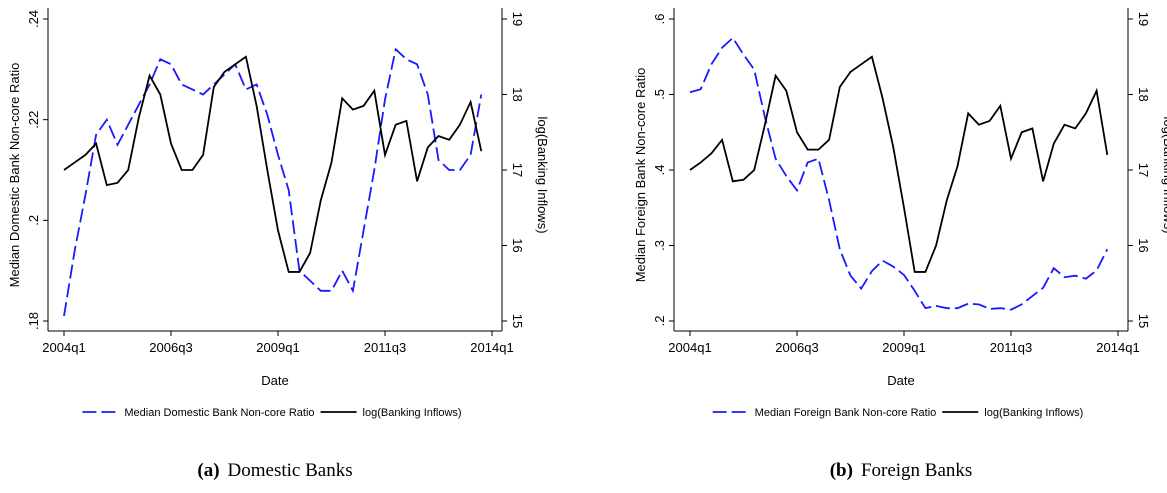 This screenshot has width=1167, height=493. Describe the element at coordinates (916, 470) in the screenshot. I see `caption-text: Foreign Banks` at that location.